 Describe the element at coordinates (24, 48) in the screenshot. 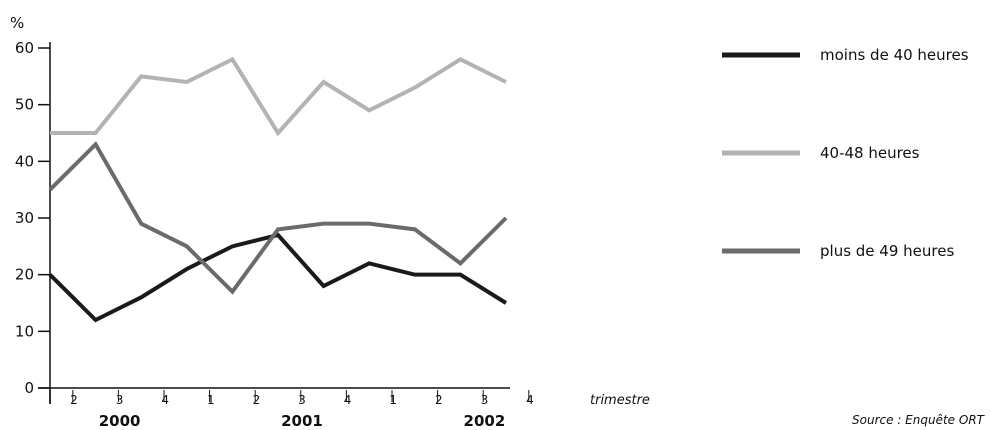

I see `y-tick-label: 60` at that location.